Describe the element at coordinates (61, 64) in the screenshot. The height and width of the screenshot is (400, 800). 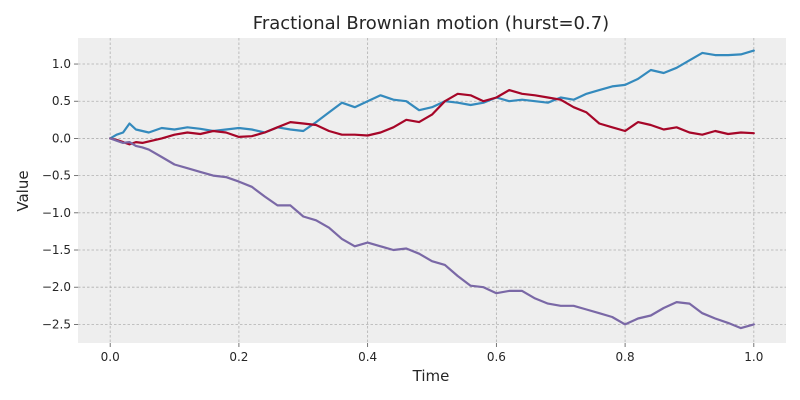
I see `y-tick-label: 1.0` at that location.